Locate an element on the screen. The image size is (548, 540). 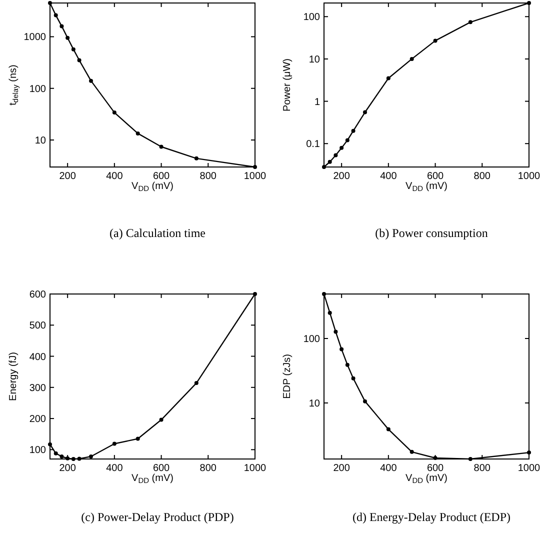
text: (b) Power consumption is located at coordinates (431, 233).